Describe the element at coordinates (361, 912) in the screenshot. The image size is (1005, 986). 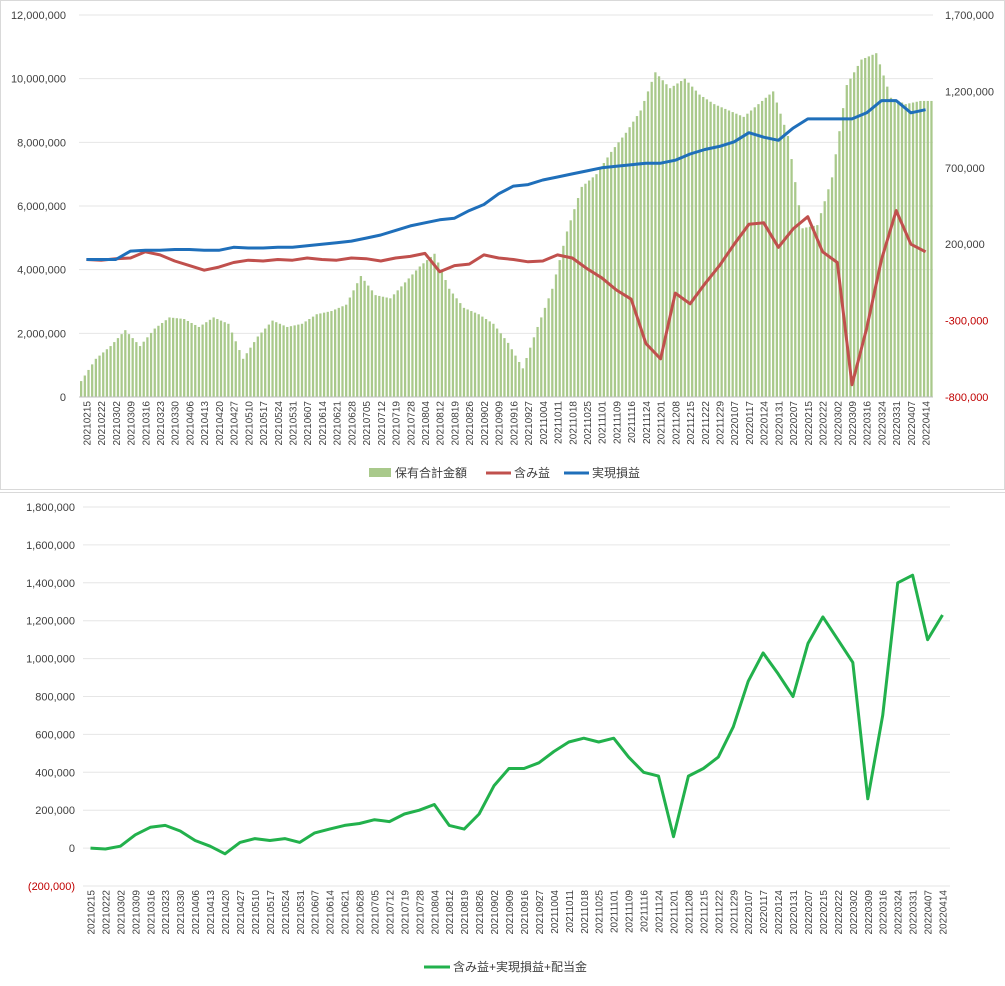
I see `x-axis-tick-label: 20210628` at that location.